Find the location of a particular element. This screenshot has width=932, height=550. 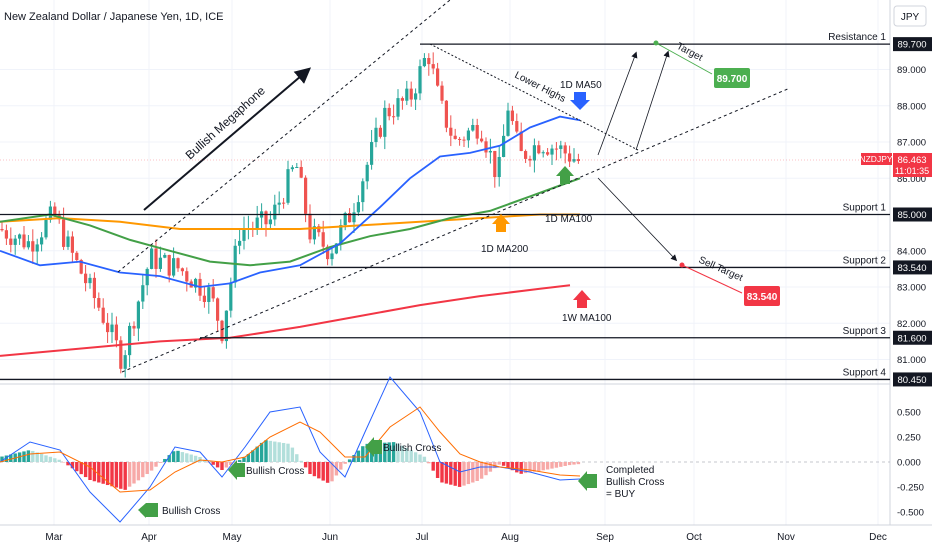

last-price-badge is located at coordinates (912, 165).